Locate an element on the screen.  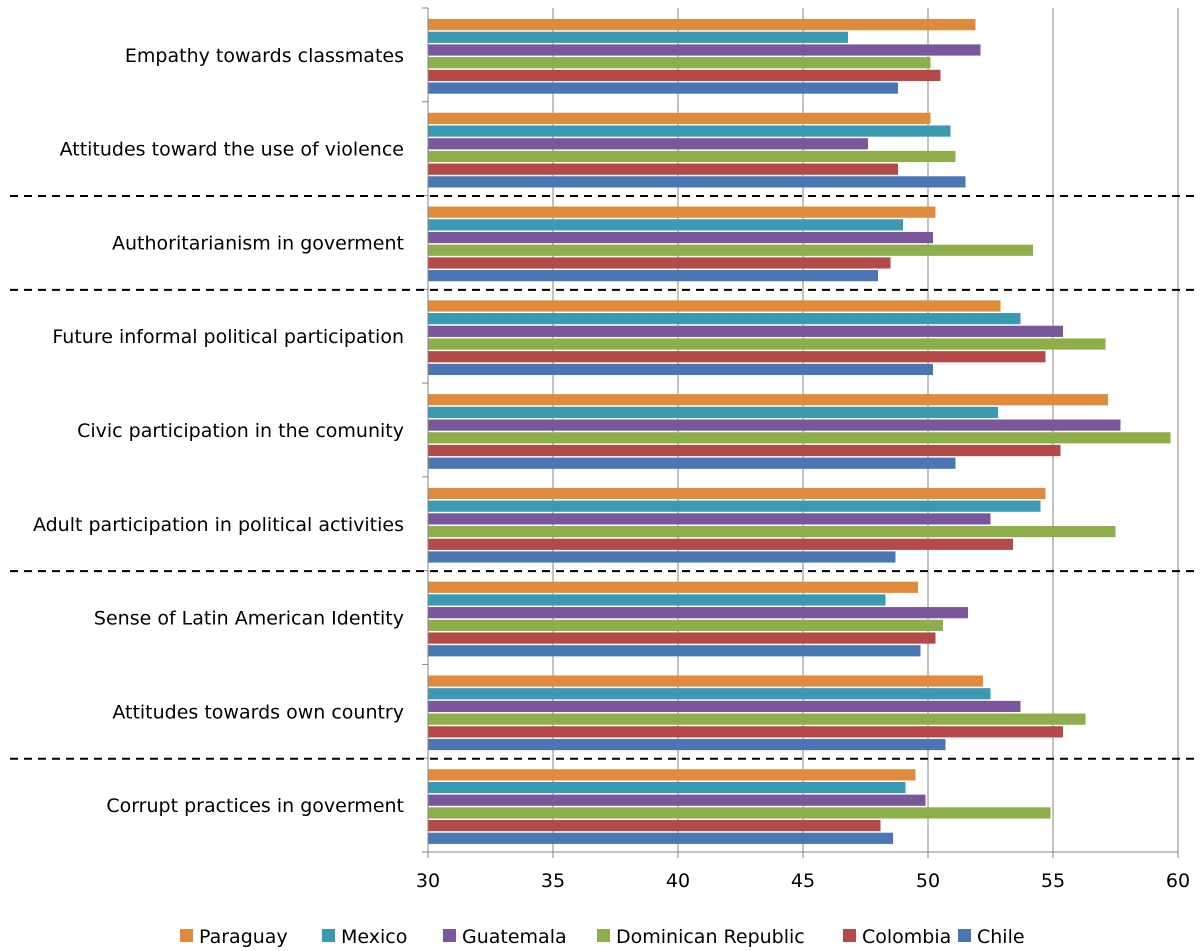
x-tick-label: 50 is located at coordinates (928, 881).